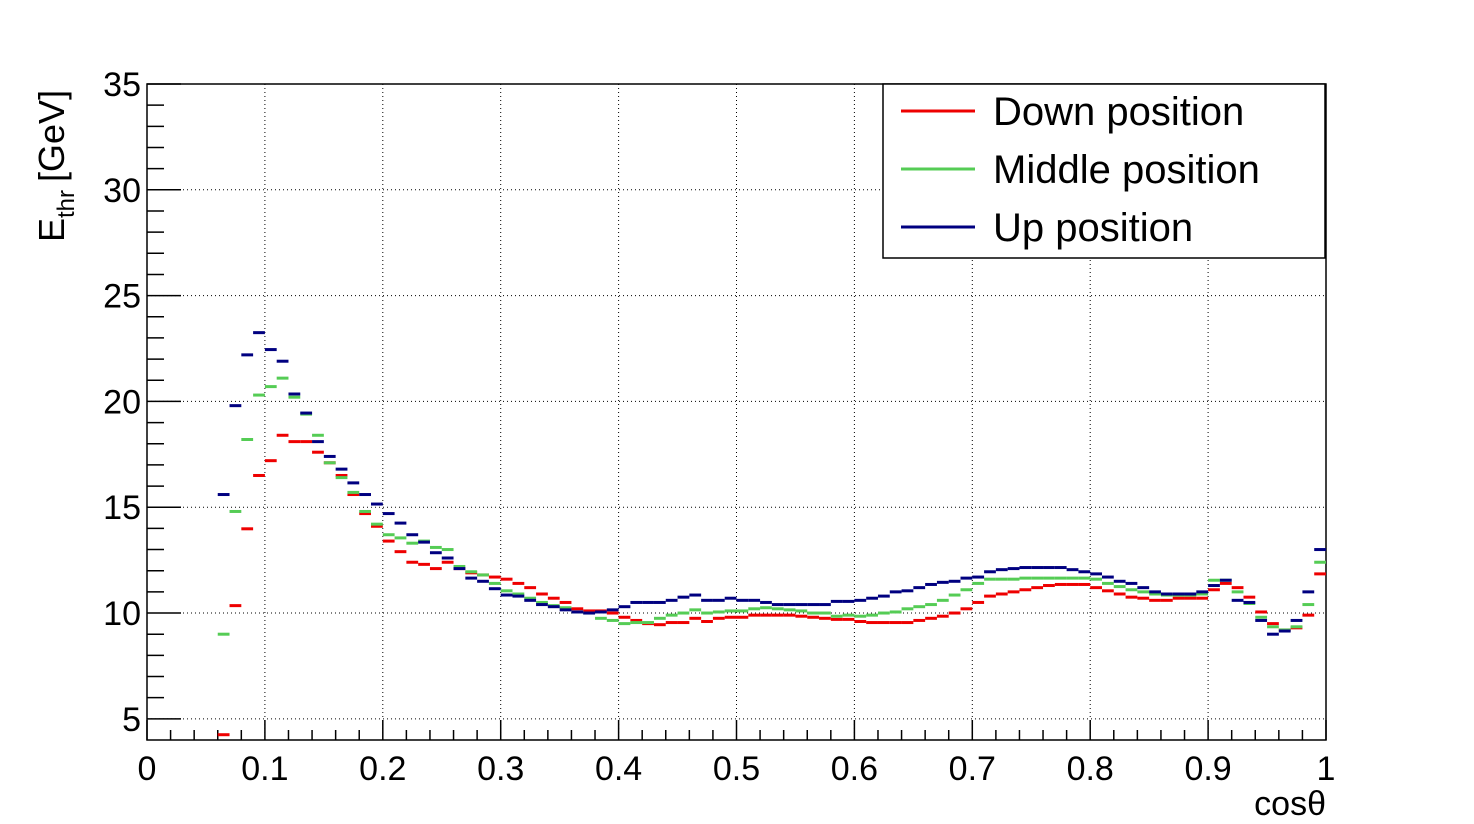  What do you see at coordinates (1290, 804) in the screenshot?
I see `x-axis-label: cosθ` at bounding box center [1290, 804].